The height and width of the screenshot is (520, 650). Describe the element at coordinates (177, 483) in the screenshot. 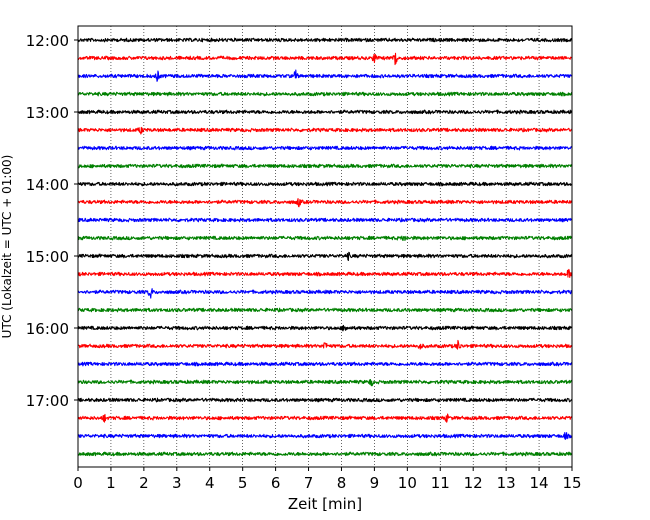

I see `x-tick-label: 3` at that location.